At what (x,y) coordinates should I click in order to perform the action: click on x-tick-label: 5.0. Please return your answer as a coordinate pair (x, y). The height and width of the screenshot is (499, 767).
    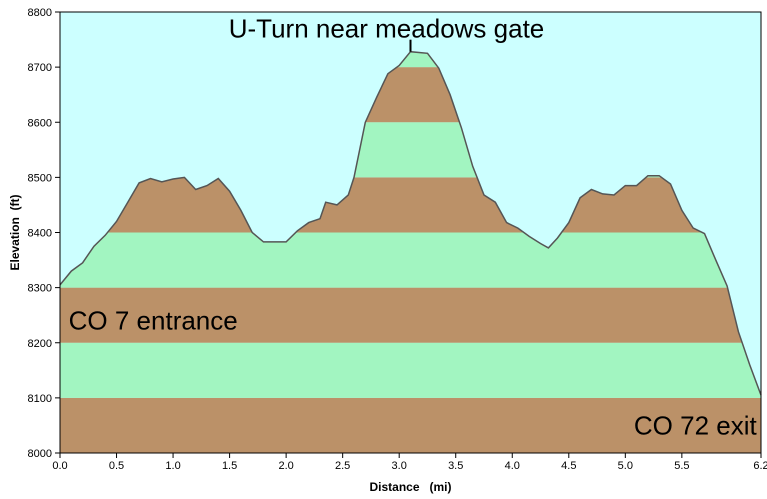
    Looking at the image, I should click on (625, 466).